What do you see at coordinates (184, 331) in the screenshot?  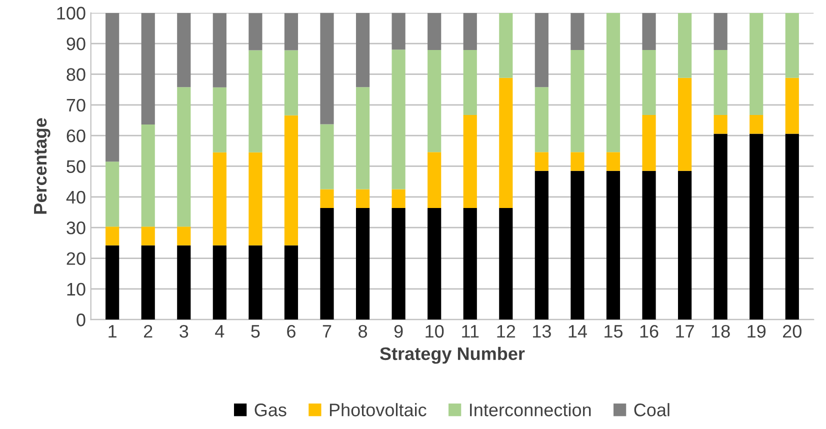 I see `x-tick-label: 3` at bounding box center [184, 331].